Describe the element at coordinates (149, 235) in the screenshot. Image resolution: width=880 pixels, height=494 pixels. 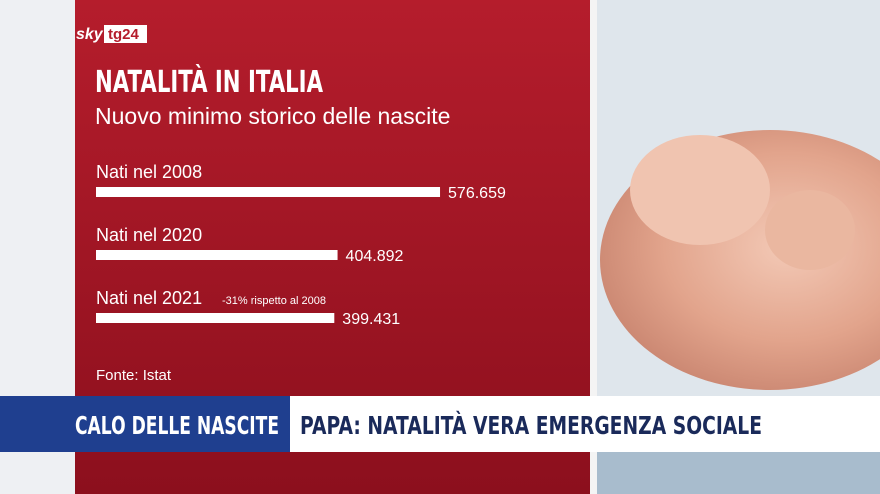
I see `category-label: Nati nel 2020` at that location.